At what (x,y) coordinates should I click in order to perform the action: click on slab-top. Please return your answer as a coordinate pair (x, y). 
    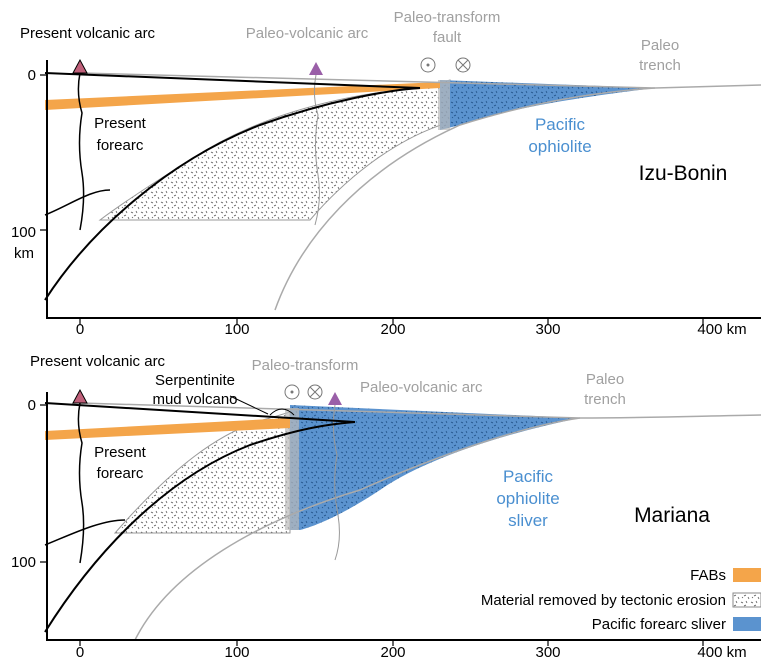
    Looking at the image, I should click on (200, 527).